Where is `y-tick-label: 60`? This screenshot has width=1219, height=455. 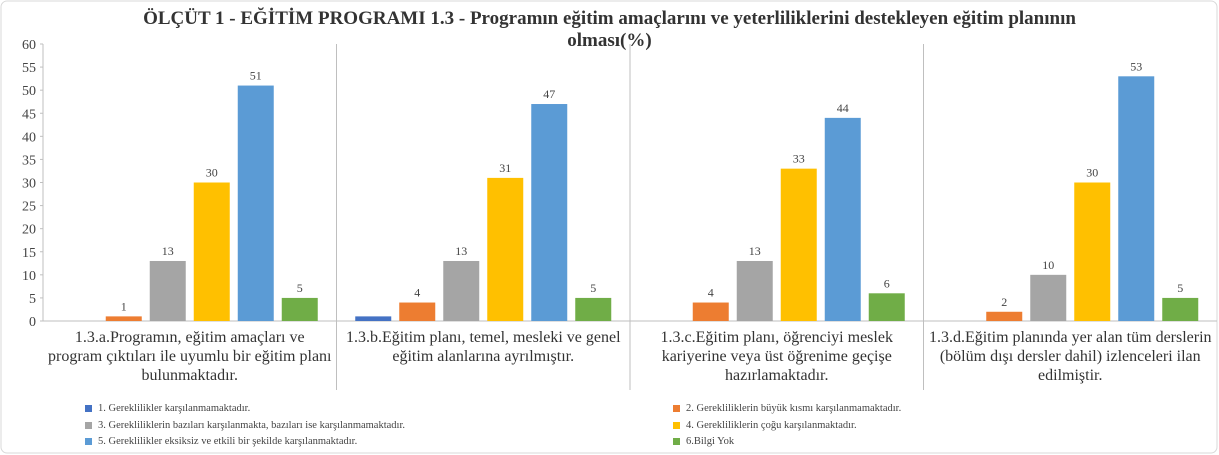
y-tick-label: 60 is located at coordinates (29, 45).